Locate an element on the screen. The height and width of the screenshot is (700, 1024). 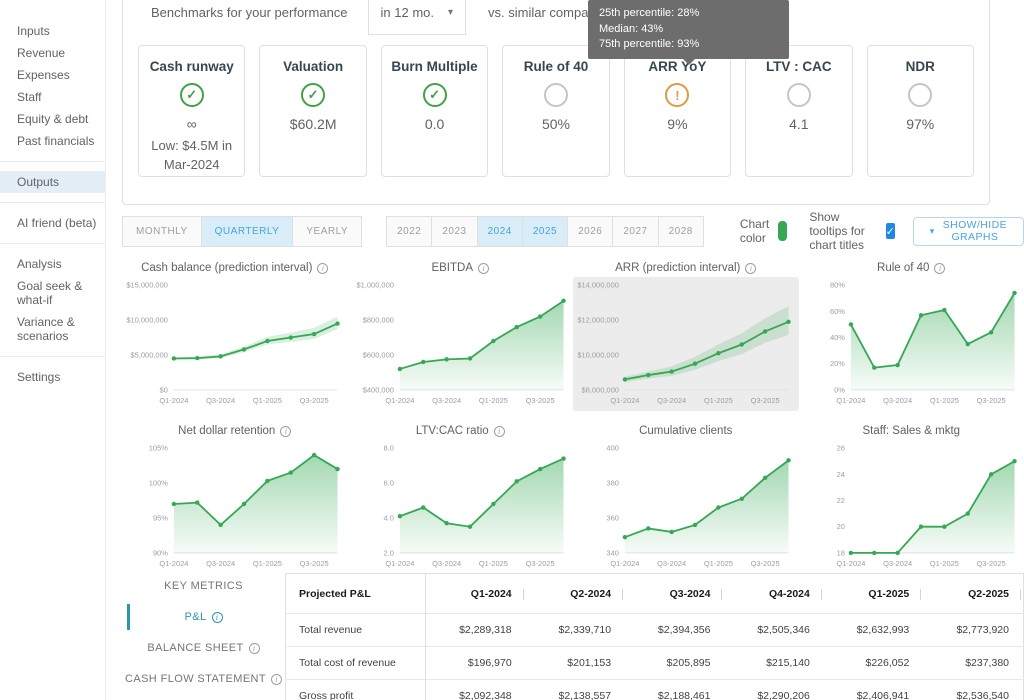
benchmark-card-cash-runway: Cash runway ✓ ∞ Low: $4.5M in Mar-2024 is located at coordinates (192, 111).